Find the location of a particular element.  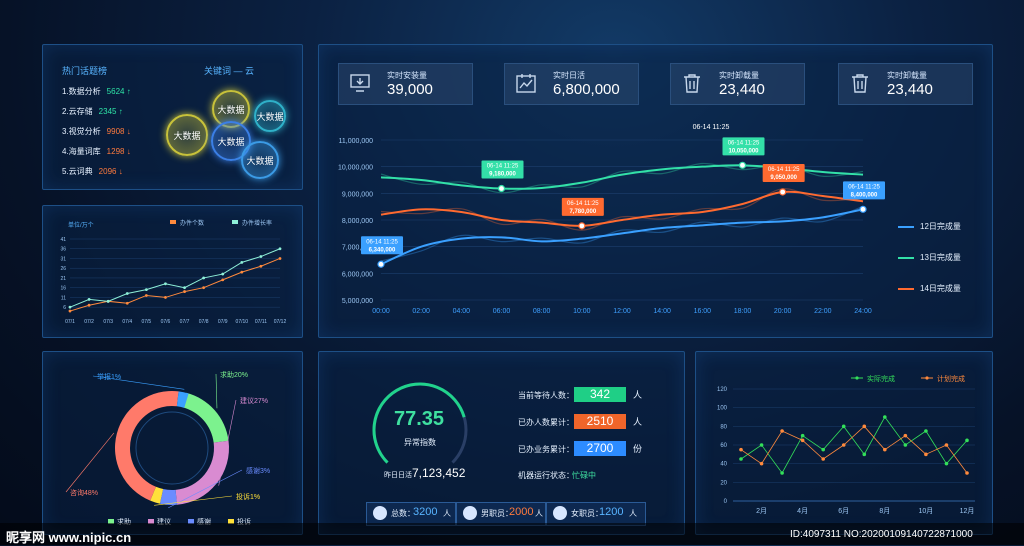

stat-value: 39,000 is located at coordinates (410, 89).